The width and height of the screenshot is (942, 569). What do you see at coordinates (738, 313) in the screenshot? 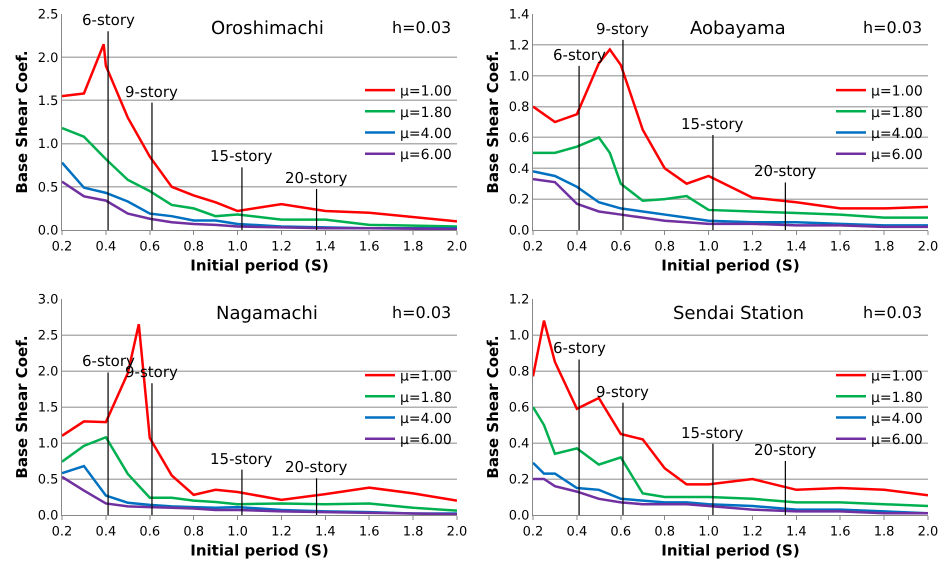
I see `chart-title: Sendai Station` at bounding box center [738, 313].